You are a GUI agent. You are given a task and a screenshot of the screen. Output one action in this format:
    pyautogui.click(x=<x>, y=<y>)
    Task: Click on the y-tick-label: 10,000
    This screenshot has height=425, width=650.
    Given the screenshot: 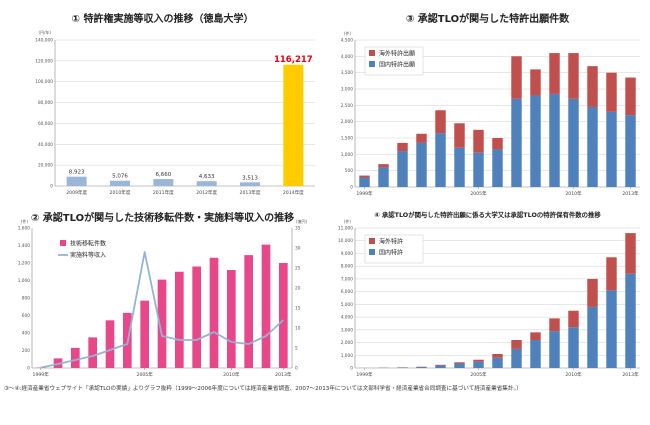 What is the action you would take?
    pyautogui.click(x=345, y=241)
    